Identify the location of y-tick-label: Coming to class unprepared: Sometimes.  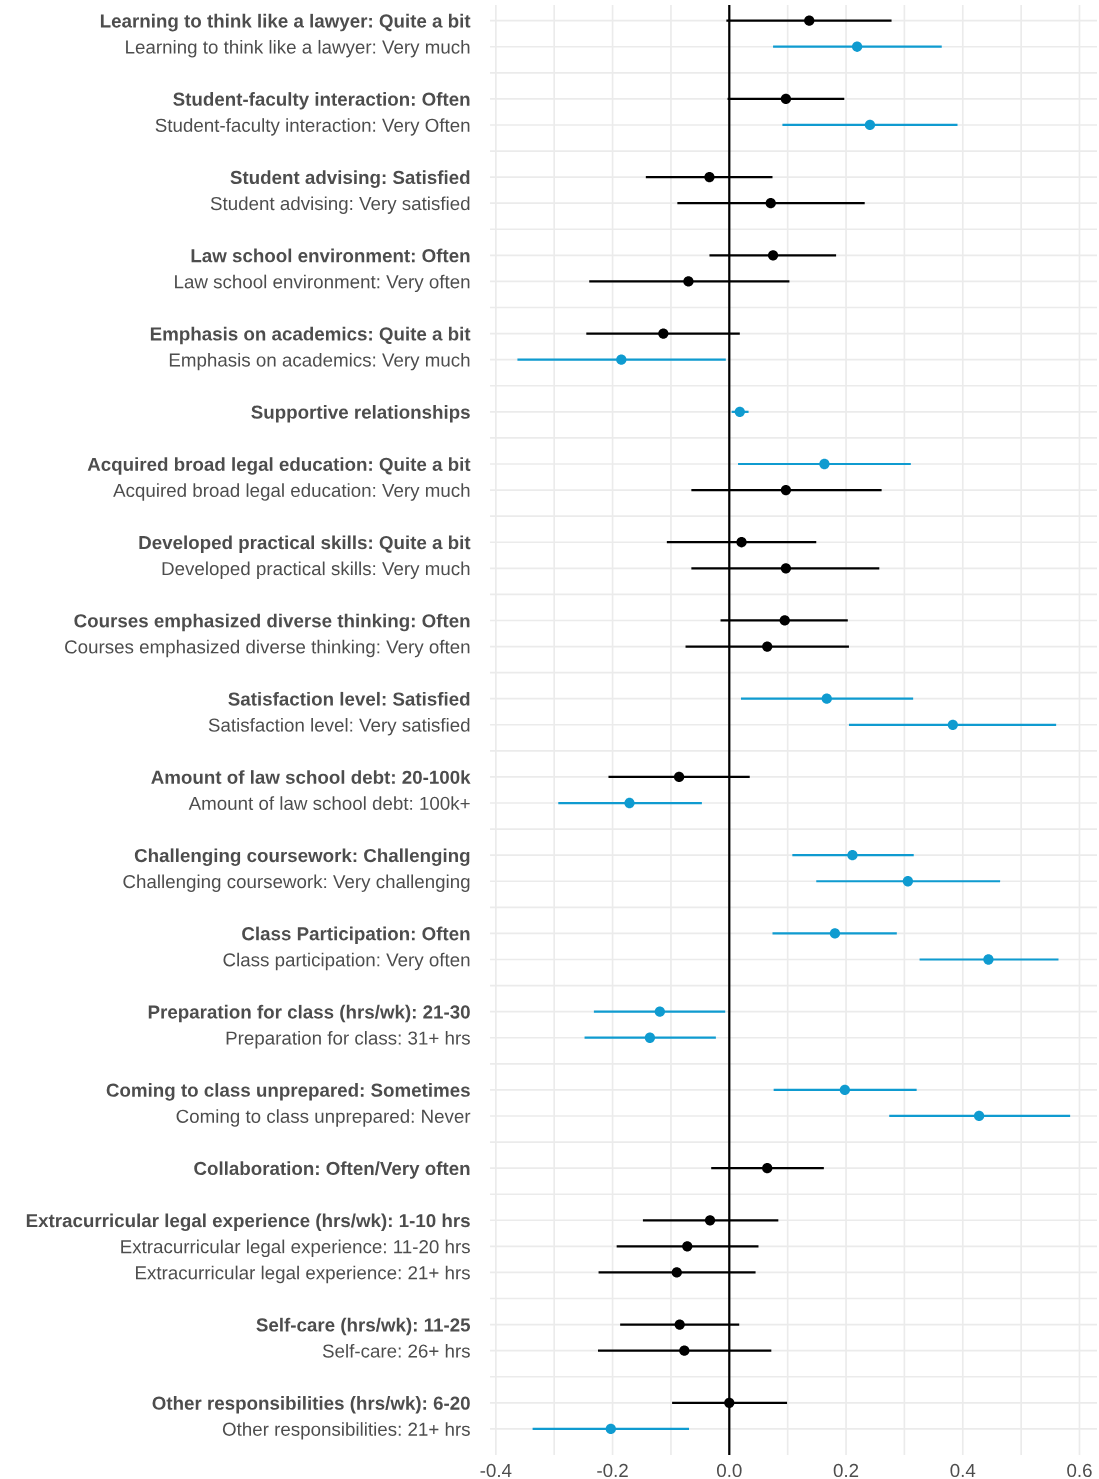
(288, 1092).